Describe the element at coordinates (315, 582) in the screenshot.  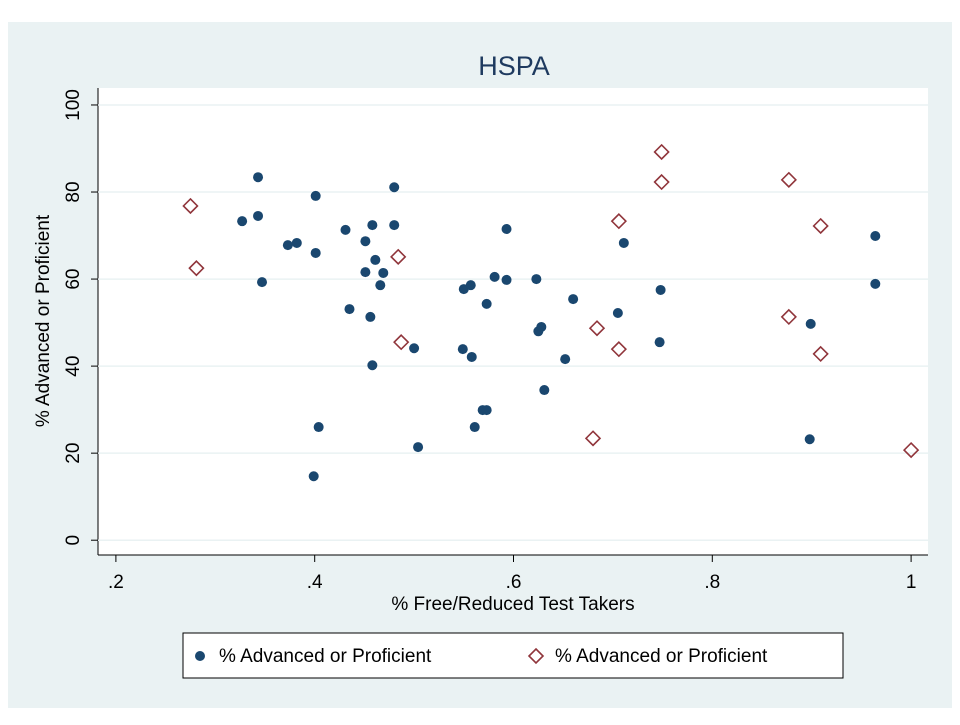
I see `x-tick-label: .4` at that location.